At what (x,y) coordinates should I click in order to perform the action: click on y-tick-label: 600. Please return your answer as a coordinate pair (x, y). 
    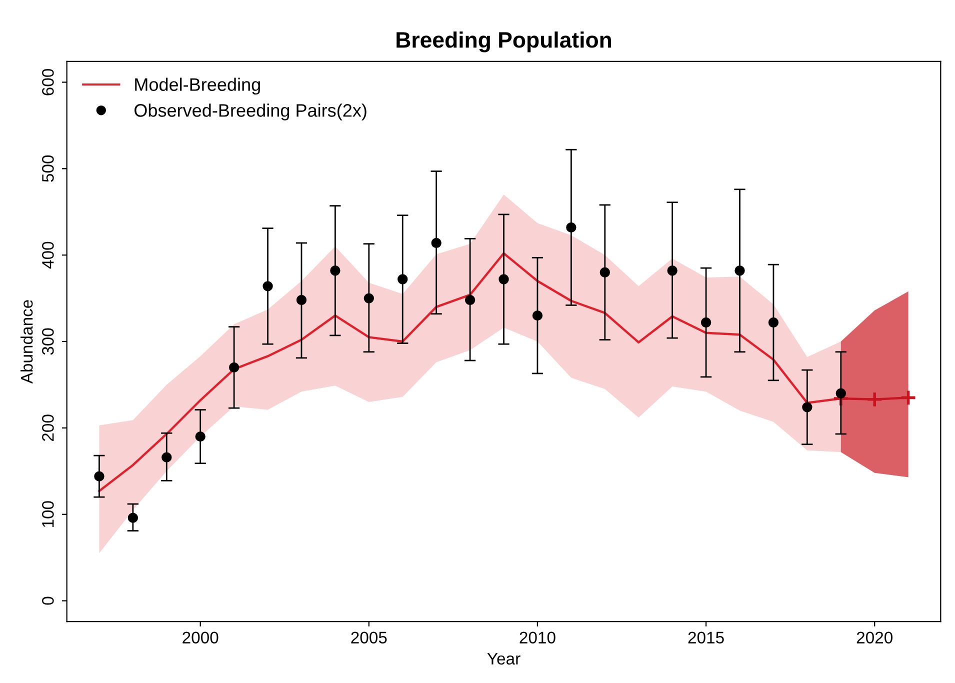
    Looking at the image, I should click on (48, 82).